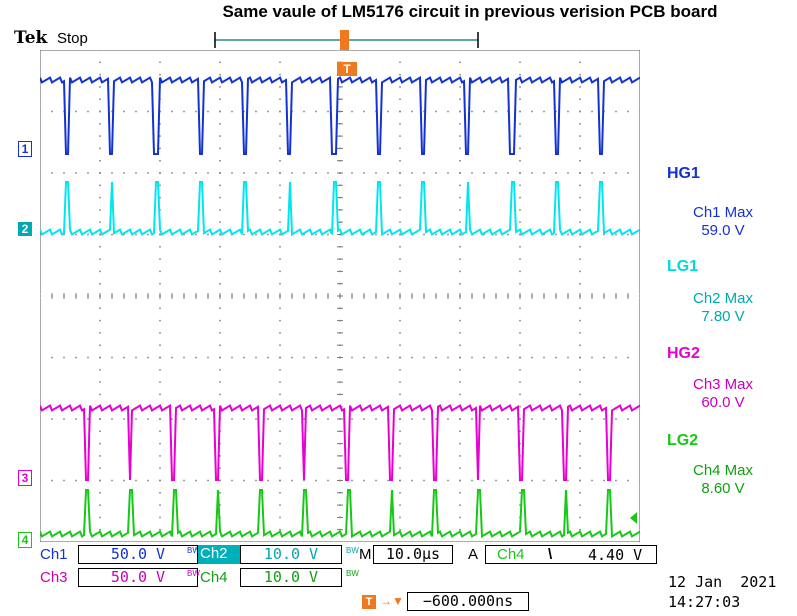 Image resolution: width=797 pixels, height=616 pixels. What do you see at coordinates (468, 601) in the screenshot?
I see `horizontal-position: −600.000ns` at bounding box center [468, 601].